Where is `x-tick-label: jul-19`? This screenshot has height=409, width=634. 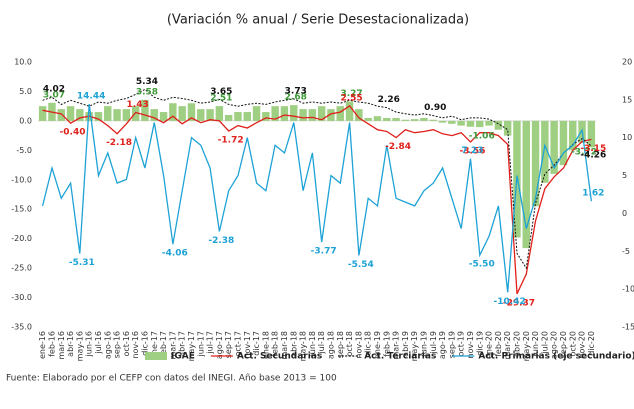 x-tick-label: jul-19 is located at coordinates (433, 343).